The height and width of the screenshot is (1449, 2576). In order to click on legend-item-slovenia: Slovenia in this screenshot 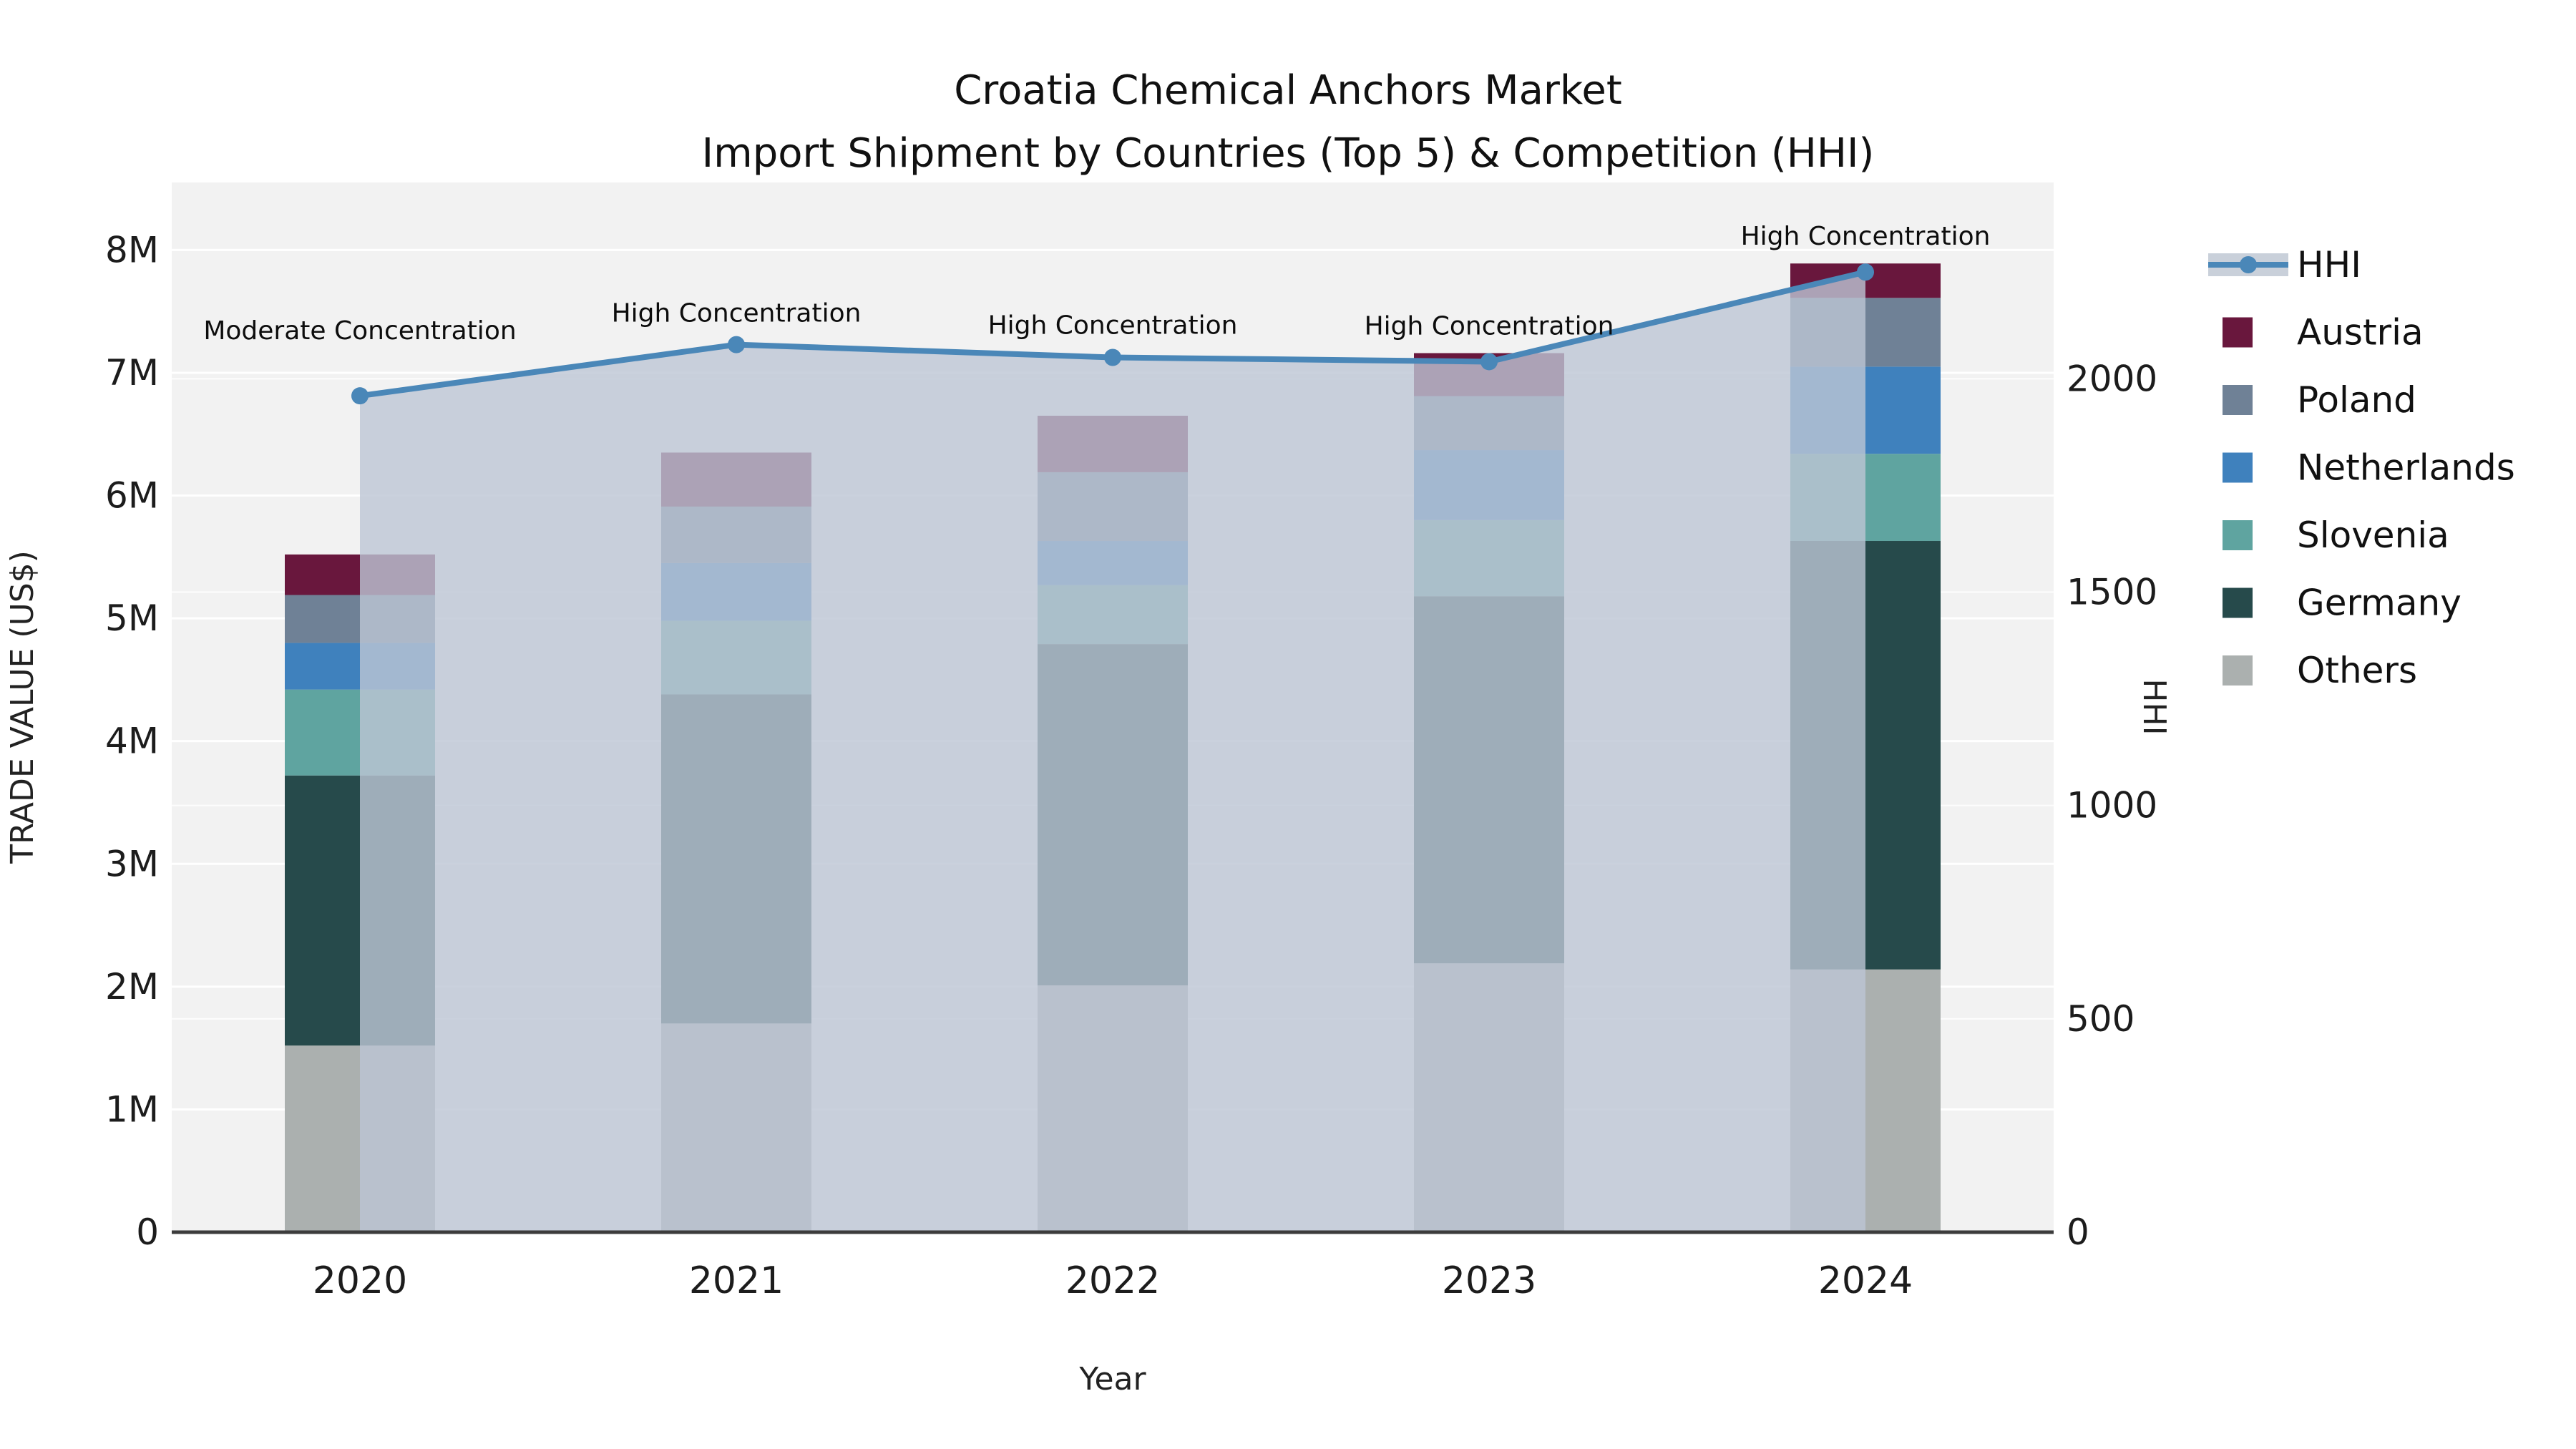, I will do `click(2336, 535)`.